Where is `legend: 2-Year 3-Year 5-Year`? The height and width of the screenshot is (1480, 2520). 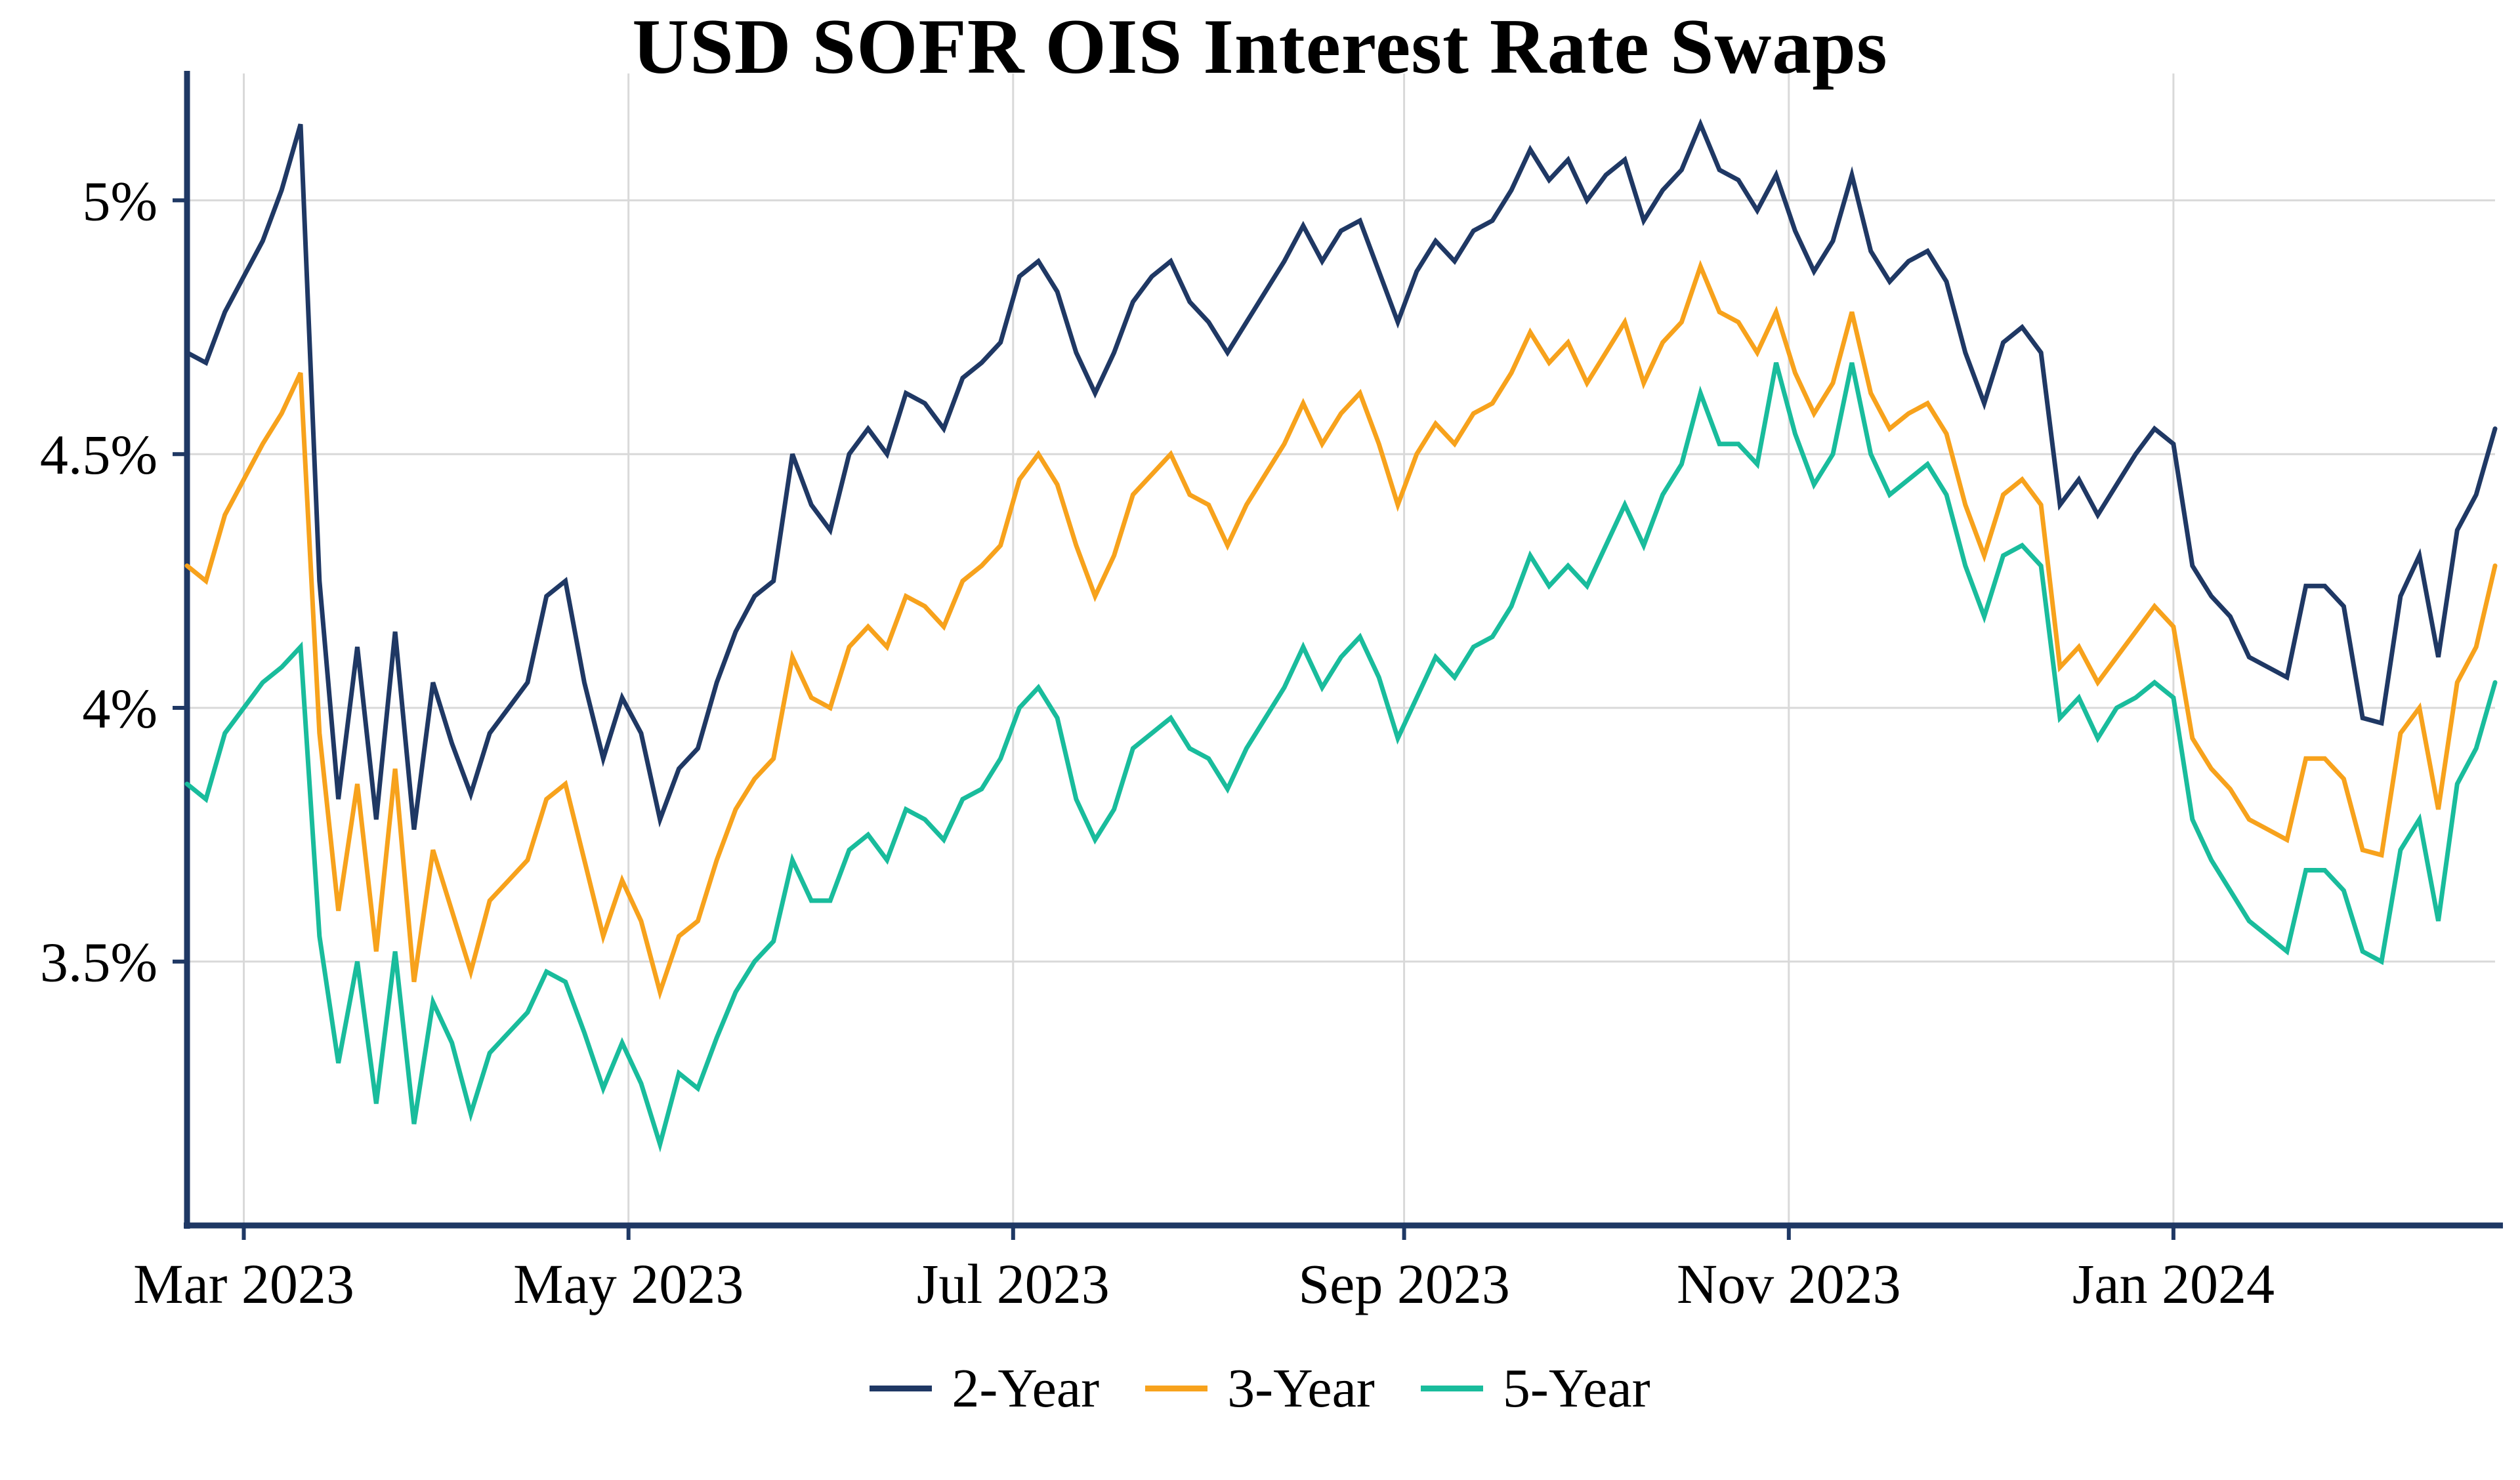
legend: 2-Year 3-Year 5-Year is located at coordinates (1260, 1388).